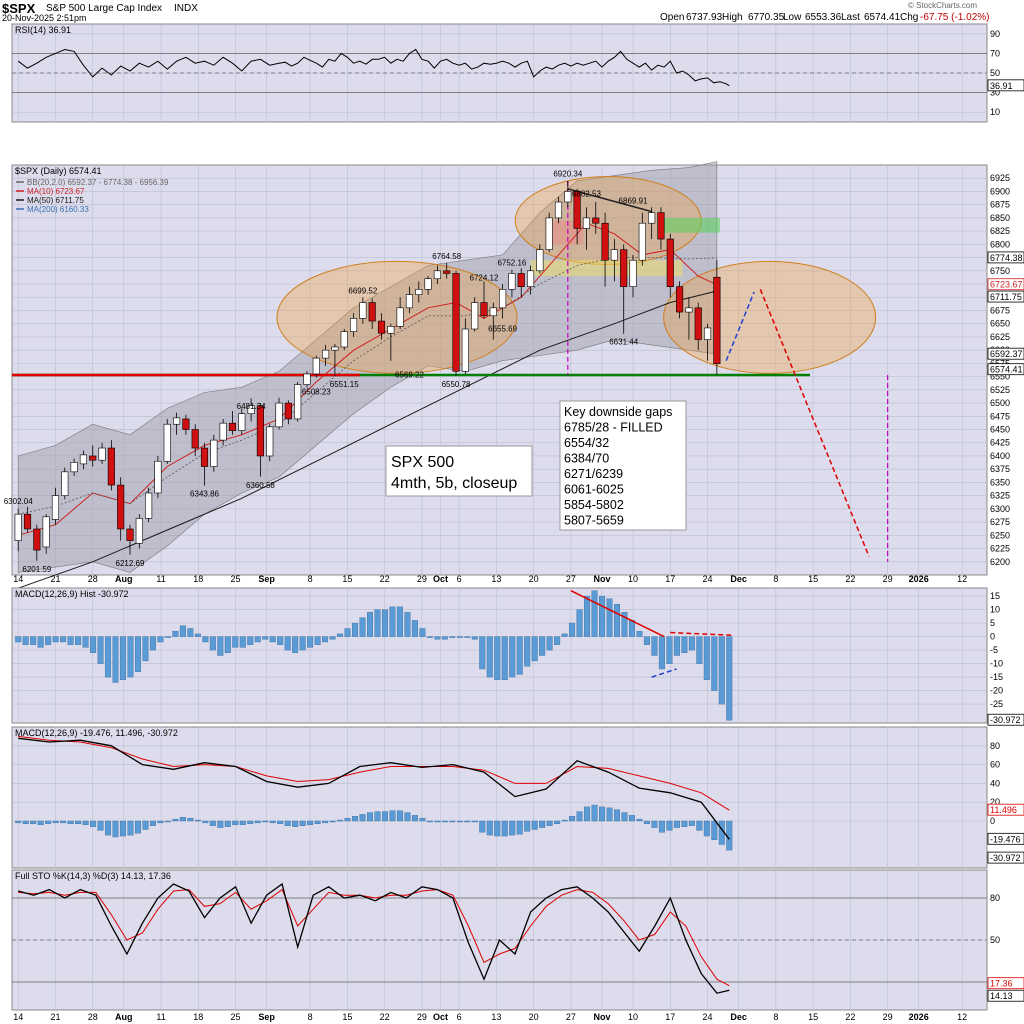 The image size is (1024, 1024). What do you see at coordinates (440, 1017) in the screenshot?
I see `x-tick-label-bottom: Oct` at bounding box center [440, 1017].